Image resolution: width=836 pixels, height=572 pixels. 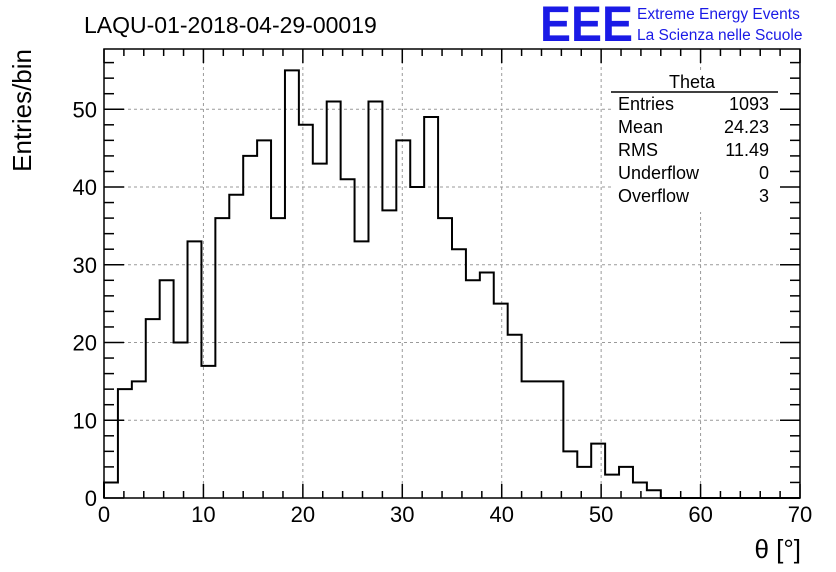 I want to click on chart-title: LAQU-01-2018-04-29-00019, so click(x=230, y=25).